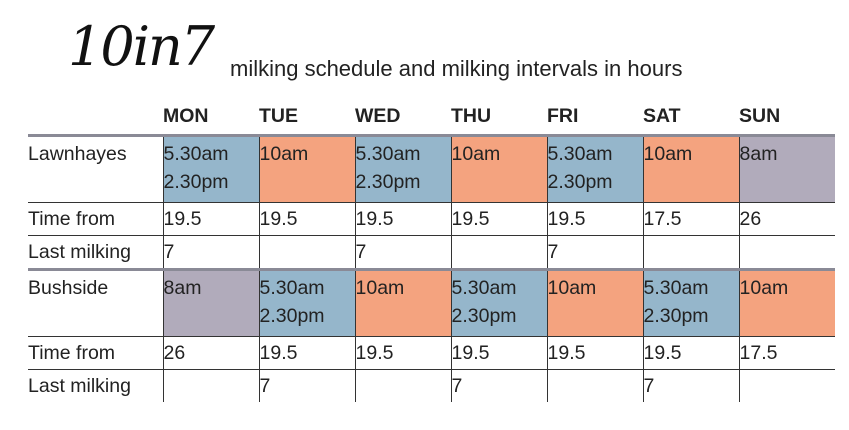 This screenshot has width=849, height=430. I want to click on last-milking-row-lawnhayes: Last milking 7 7 7, so click(431, 252).